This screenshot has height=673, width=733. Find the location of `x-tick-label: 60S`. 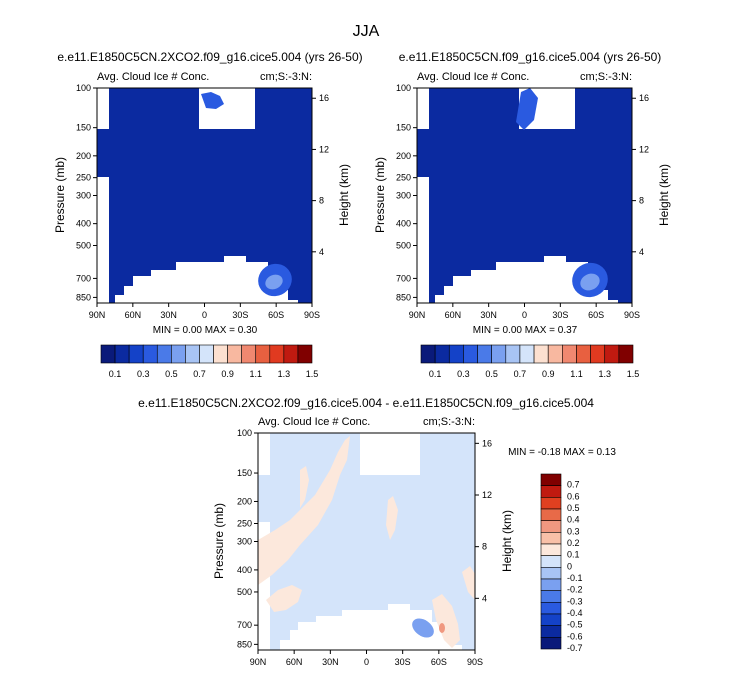

x-tick-label: 60S is located at coordinates (276, 315).